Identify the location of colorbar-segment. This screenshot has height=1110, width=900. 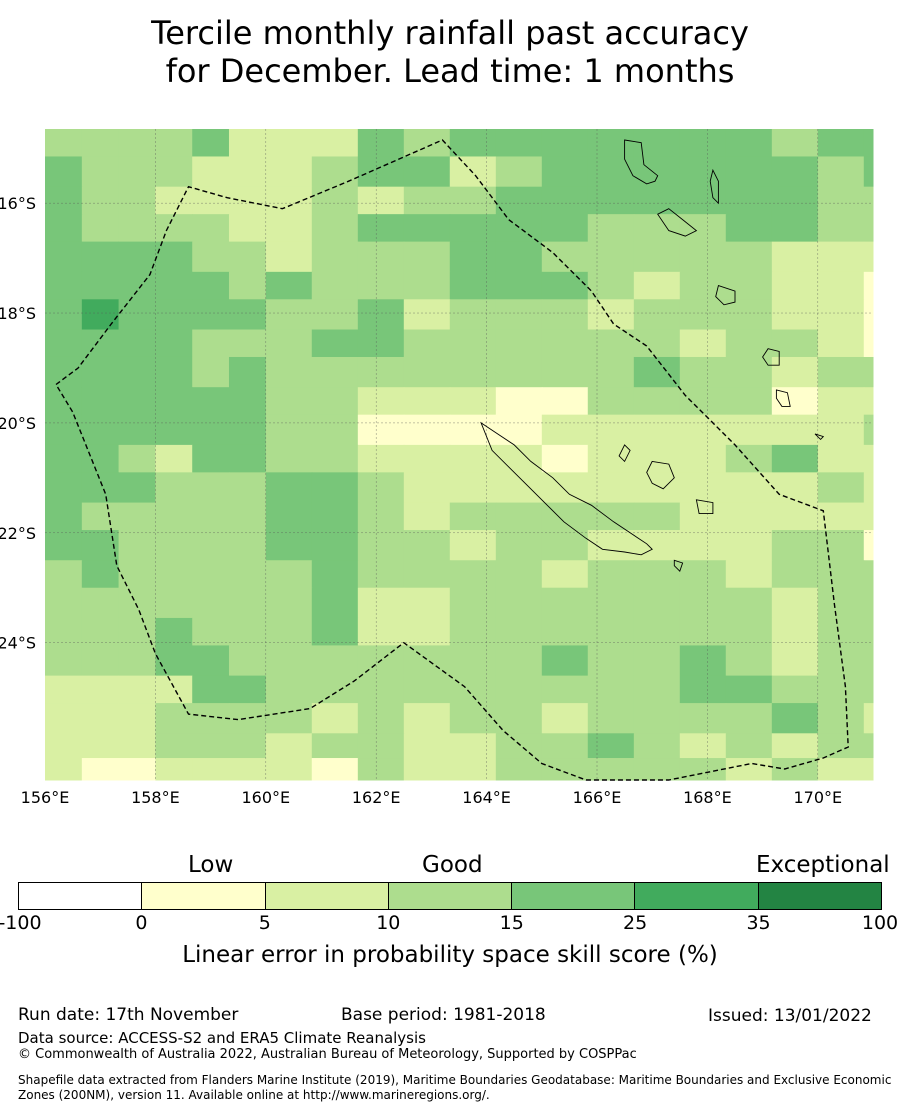
(819, 896).